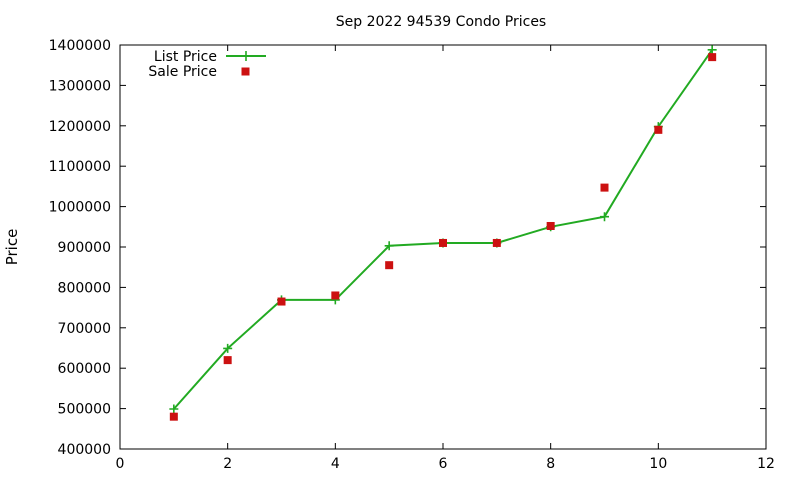 The width and height of the screenshot is (800, 480). I want to click on x-tick-label: 10, so click(658, 464).